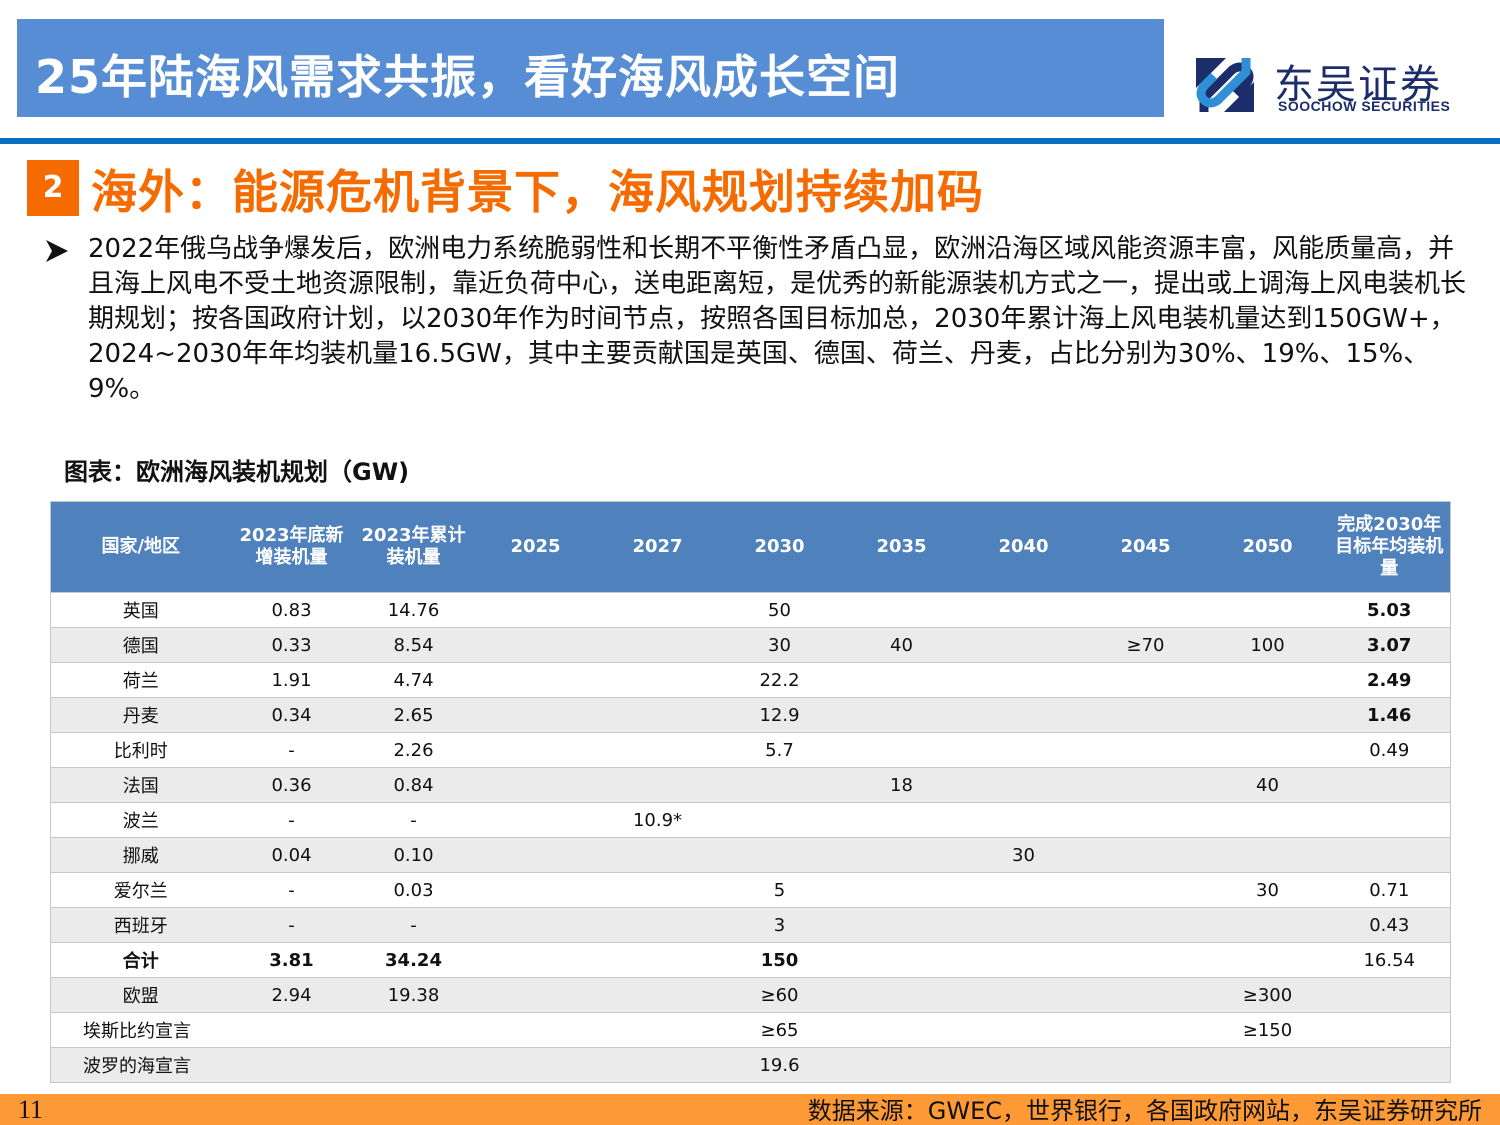  Describe the element at coordinates (779, 1065) in the screenshot. I see `table-cell: 19.6` at that location.